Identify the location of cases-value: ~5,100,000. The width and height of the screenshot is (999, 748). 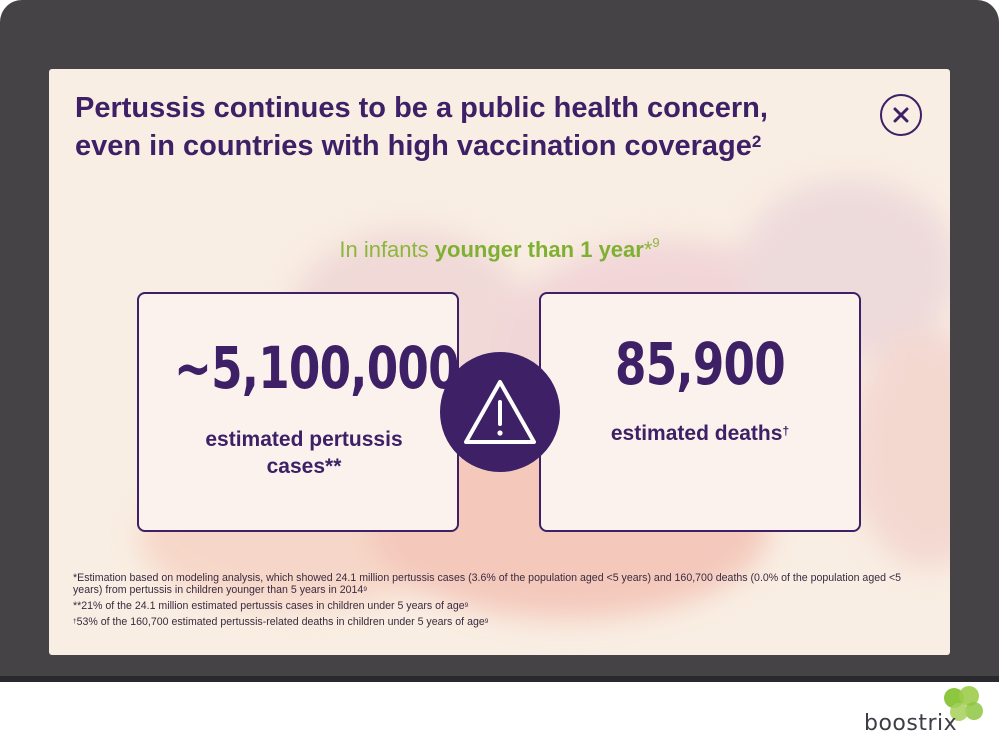
(316, 368).